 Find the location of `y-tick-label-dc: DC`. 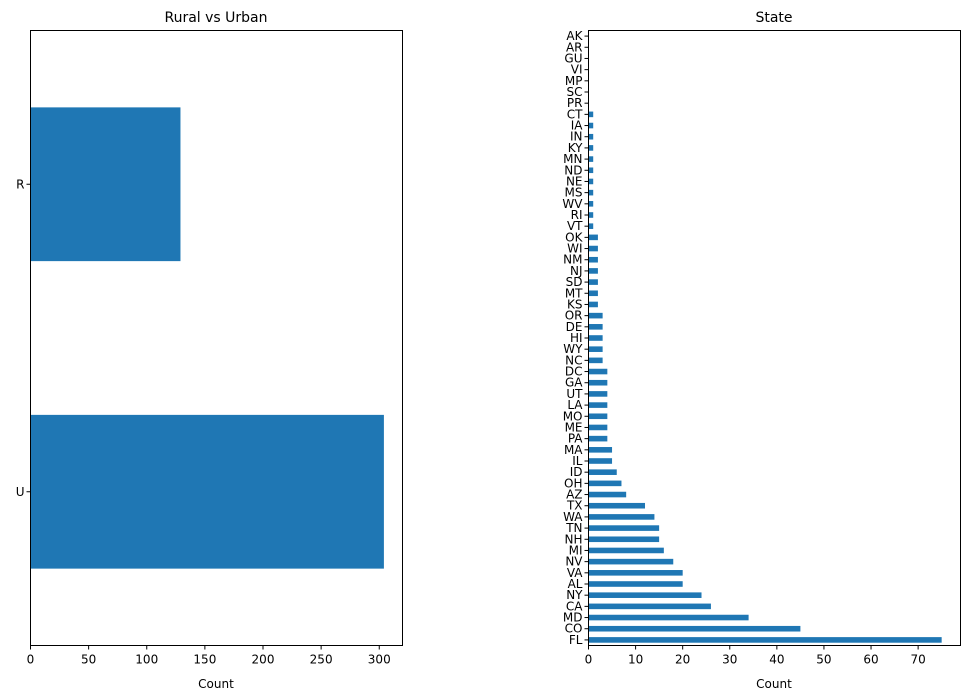

y-tick-label-dc: DC is located at coordinates (574, 372).